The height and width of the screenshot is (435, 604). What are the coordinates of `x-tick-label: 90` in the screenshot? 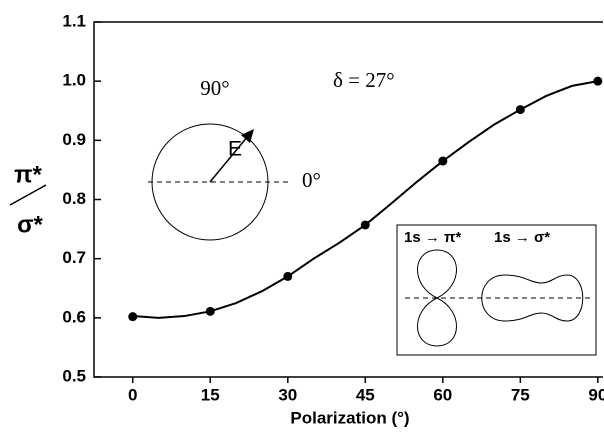 It's located at (596, 394).